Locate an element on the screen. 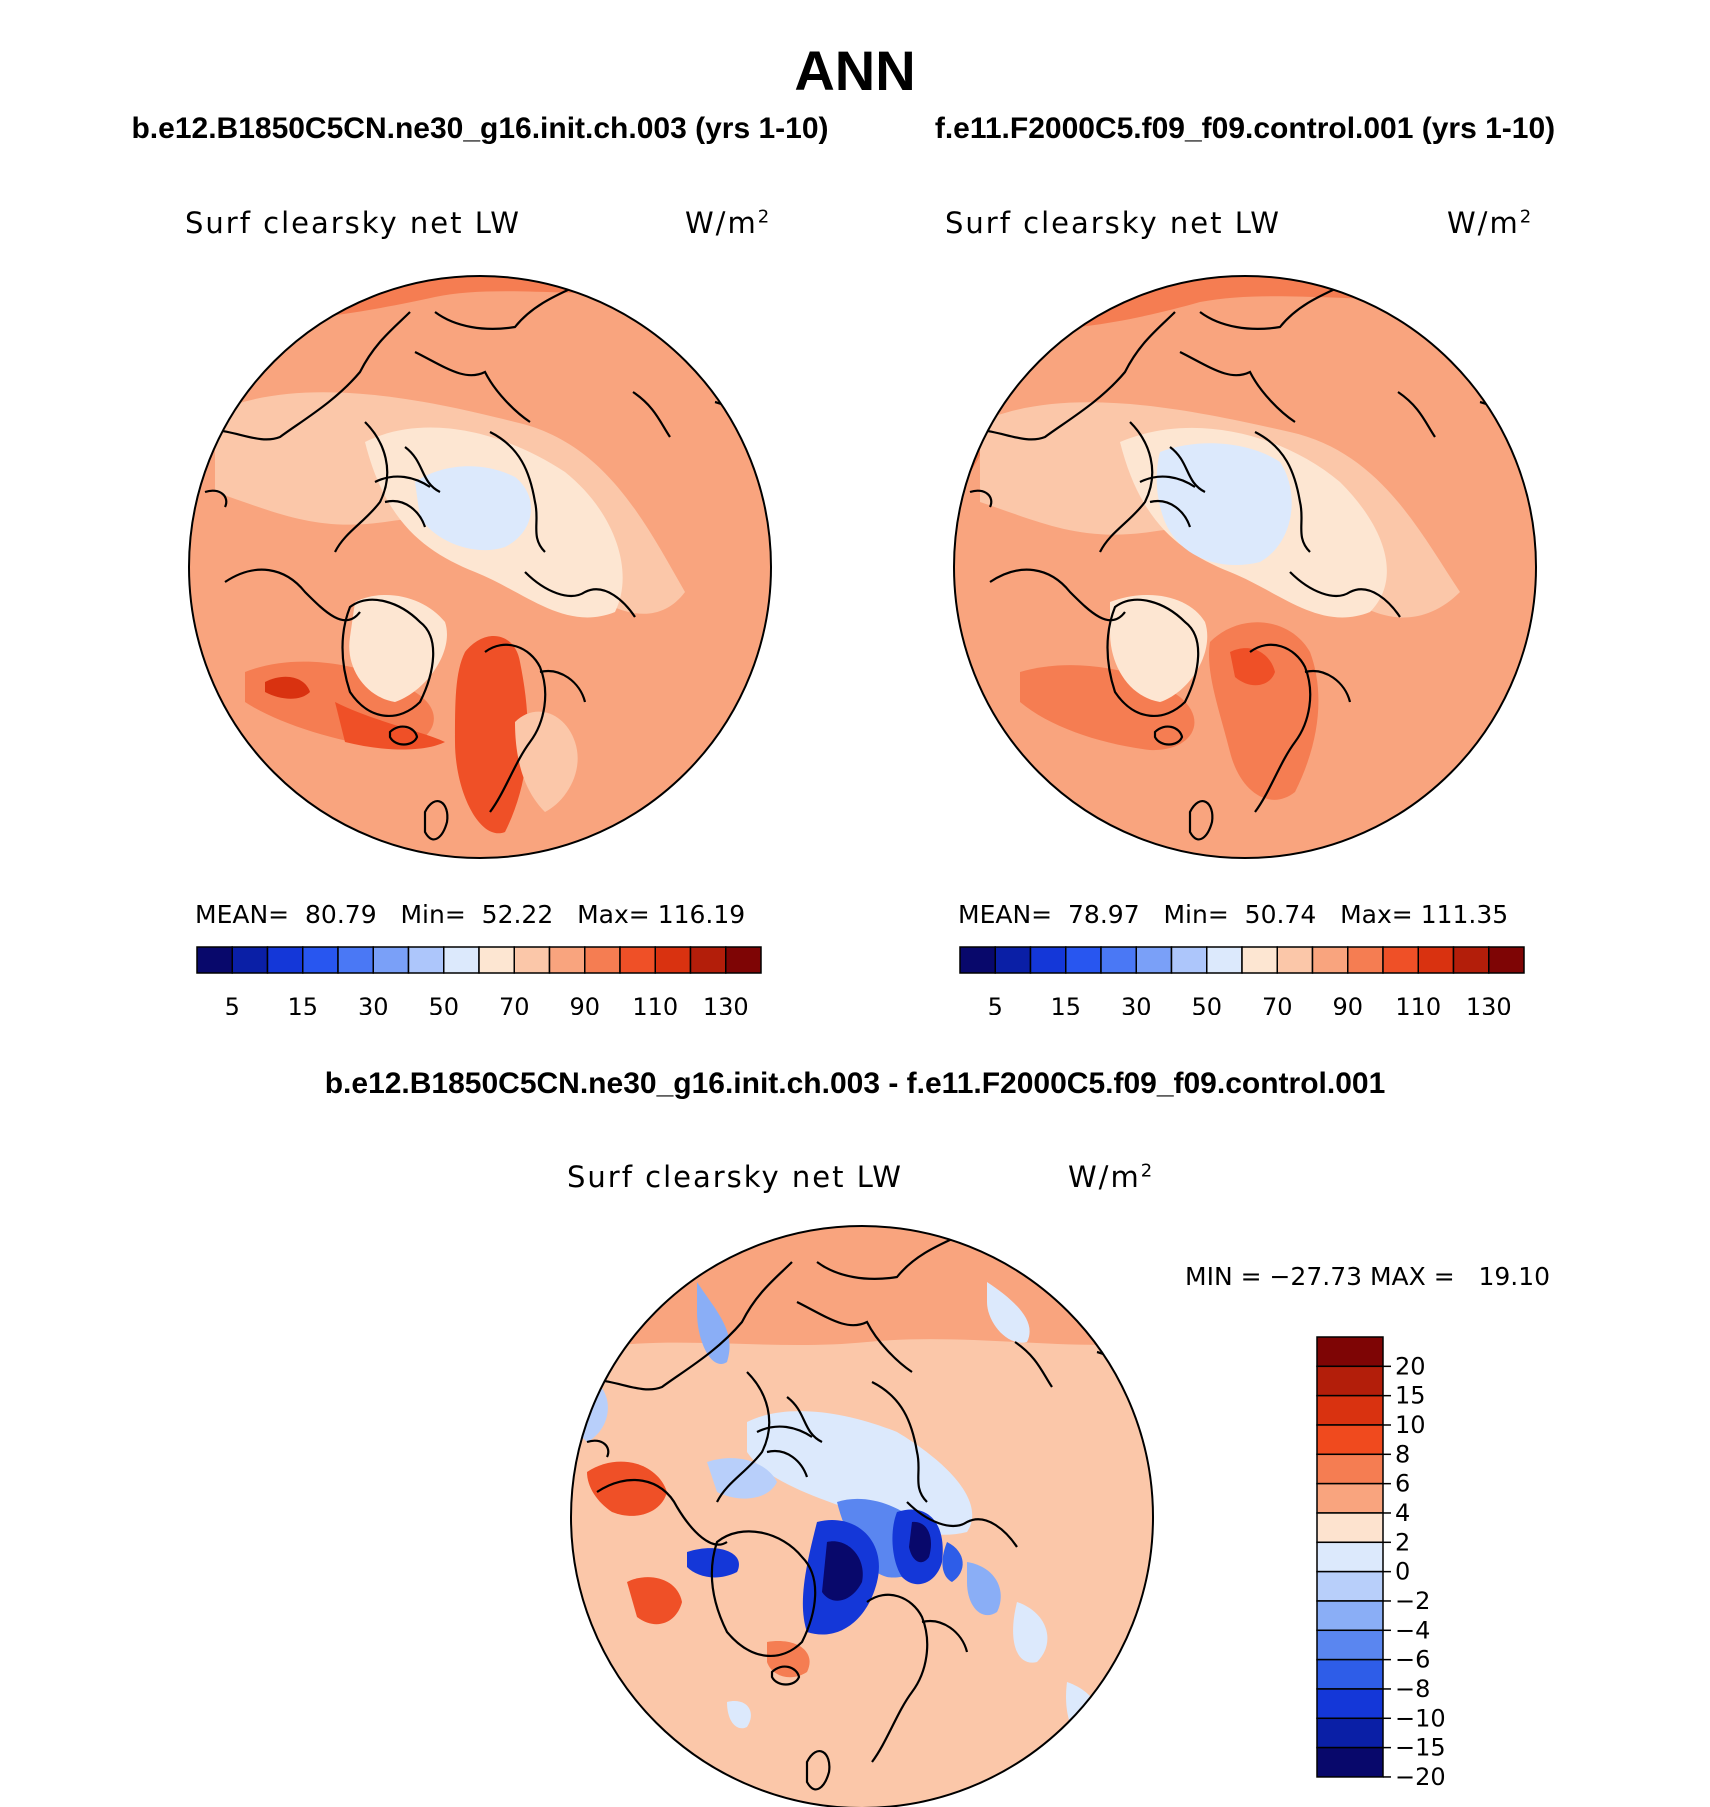  diff-minmax: MIN = −27.73 MAX = 19.10 is located at coordinates (1368, 1276).